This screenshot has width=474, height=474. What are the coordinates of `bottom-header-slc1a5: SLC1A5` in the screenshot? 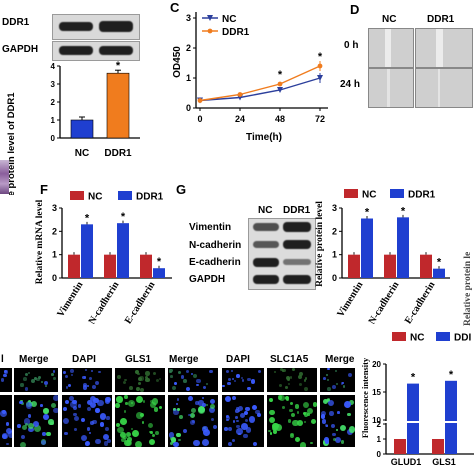 It's located at (289, 359).